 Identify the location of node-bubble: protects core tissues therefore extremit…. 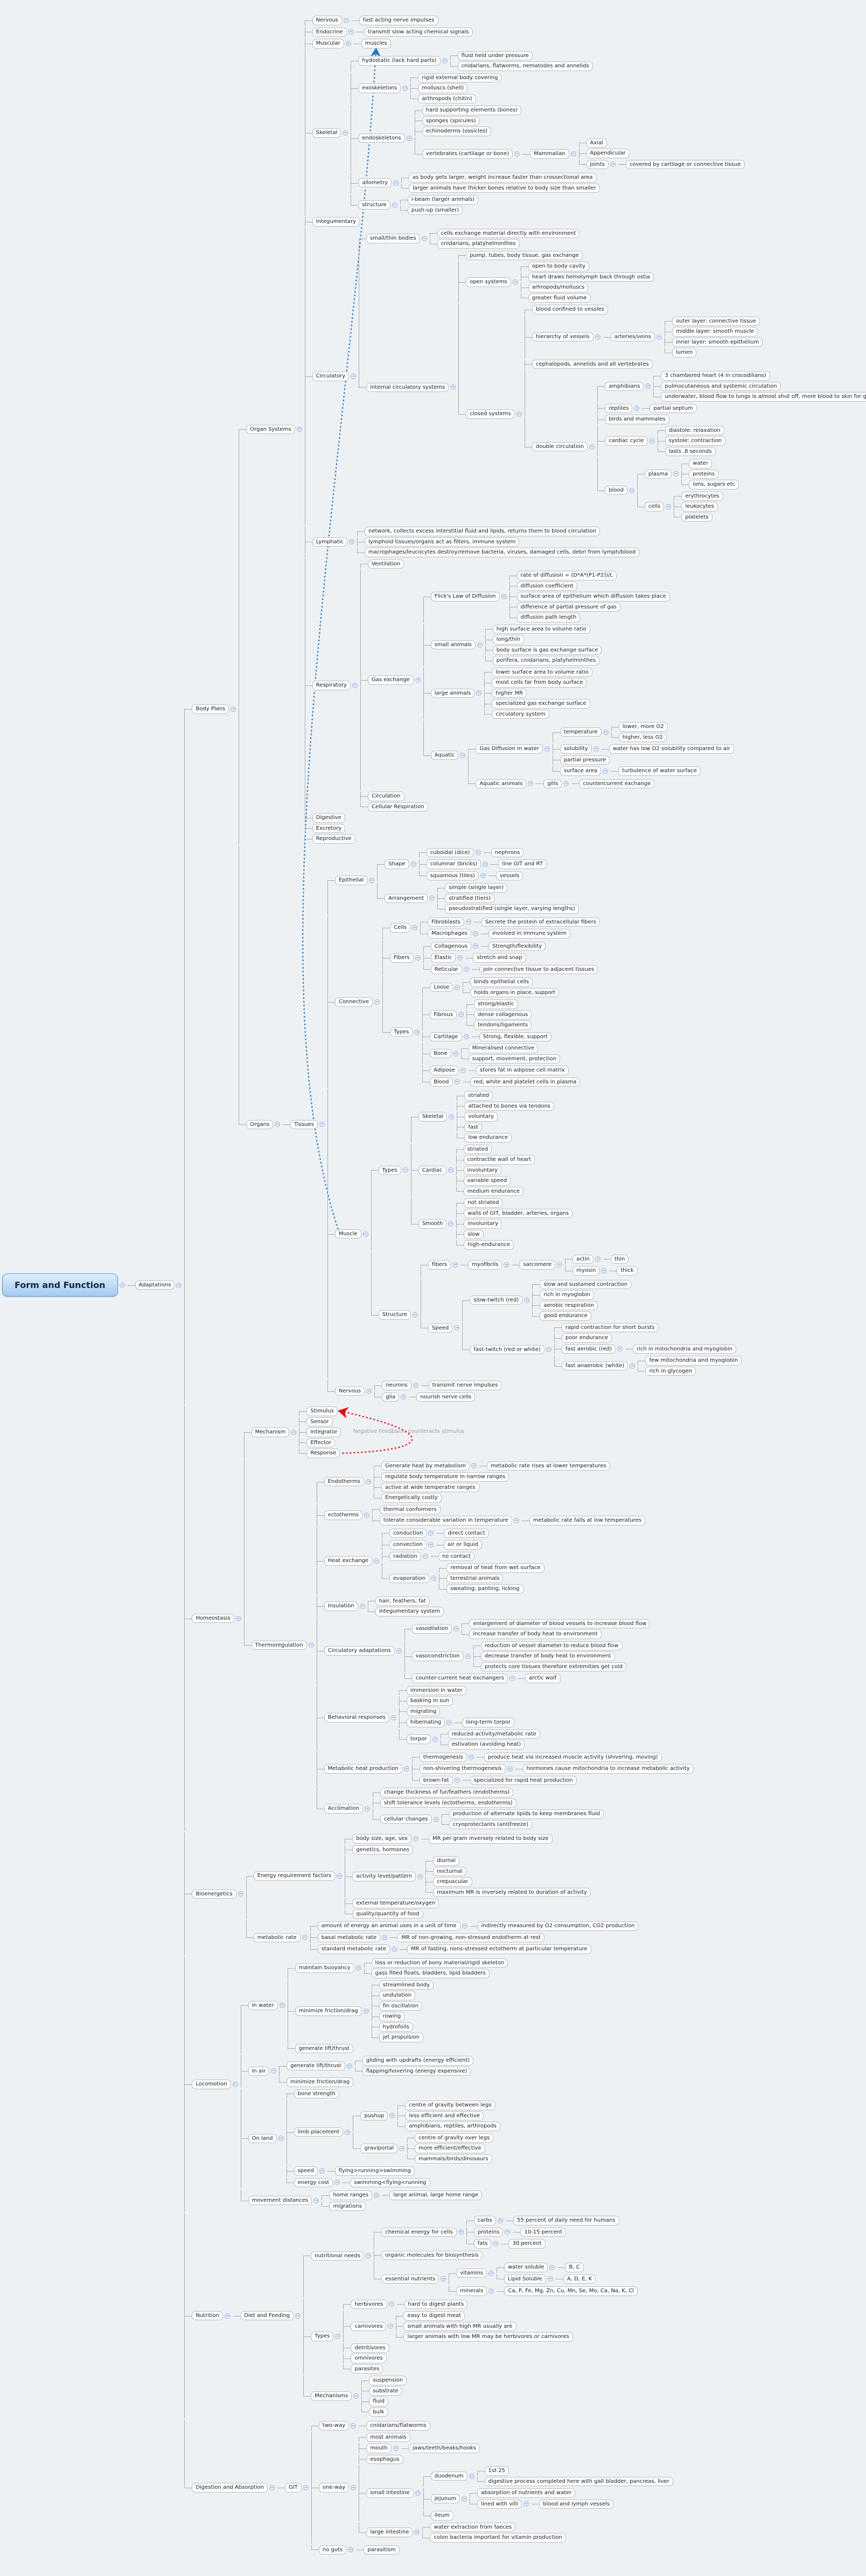
(553, 1666).